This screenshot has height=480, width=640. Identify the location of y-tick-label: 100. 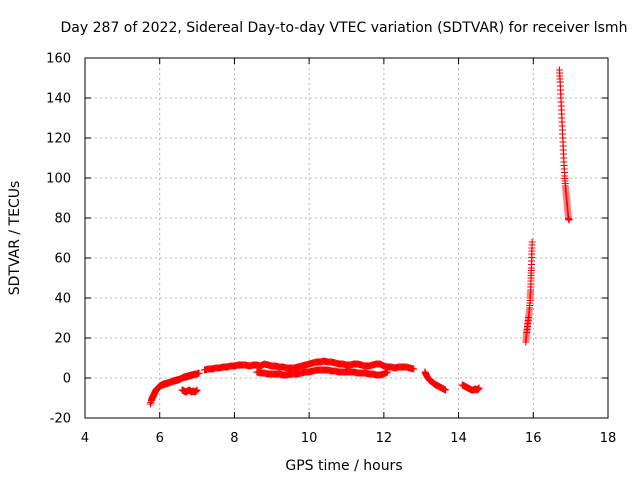
(58, 179).